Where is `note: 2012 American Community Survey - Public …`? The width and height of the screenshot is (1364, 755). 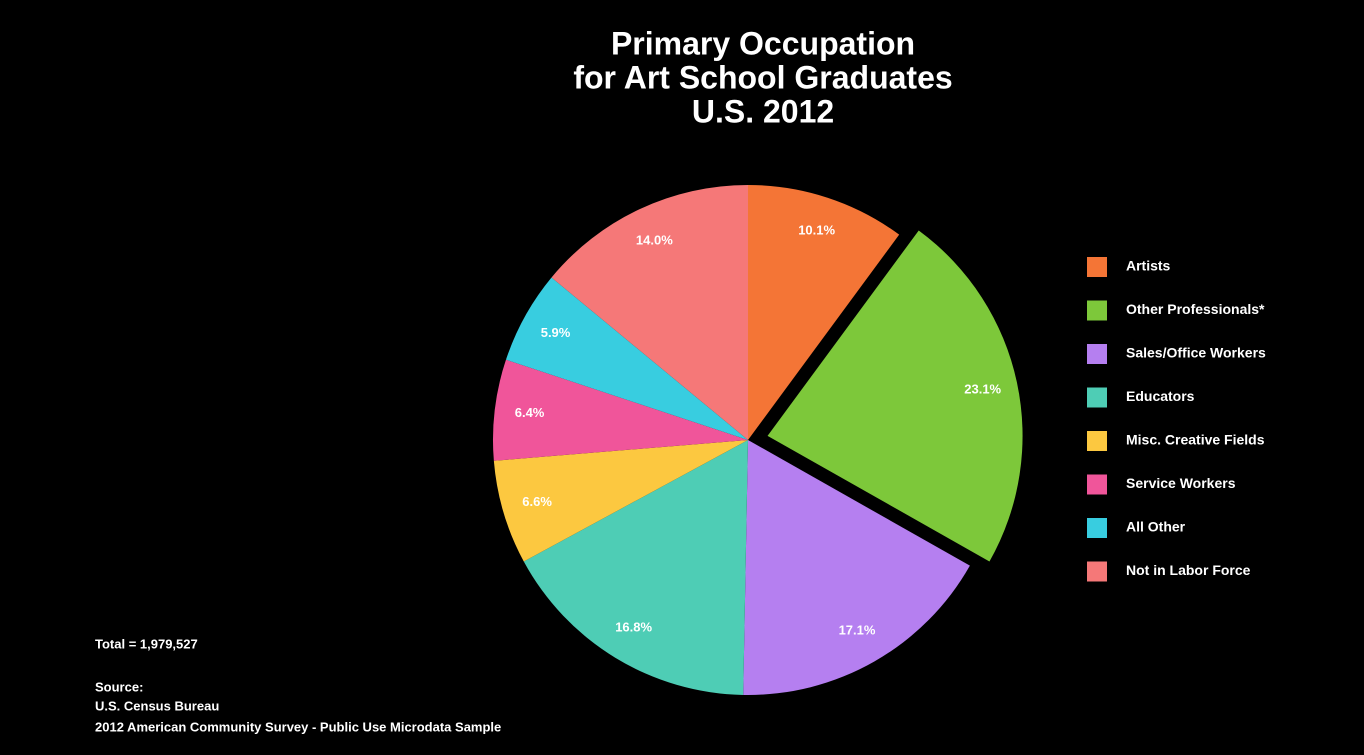 note: 2012 American Community Survey - Public … is located at coordinates (298, 726).